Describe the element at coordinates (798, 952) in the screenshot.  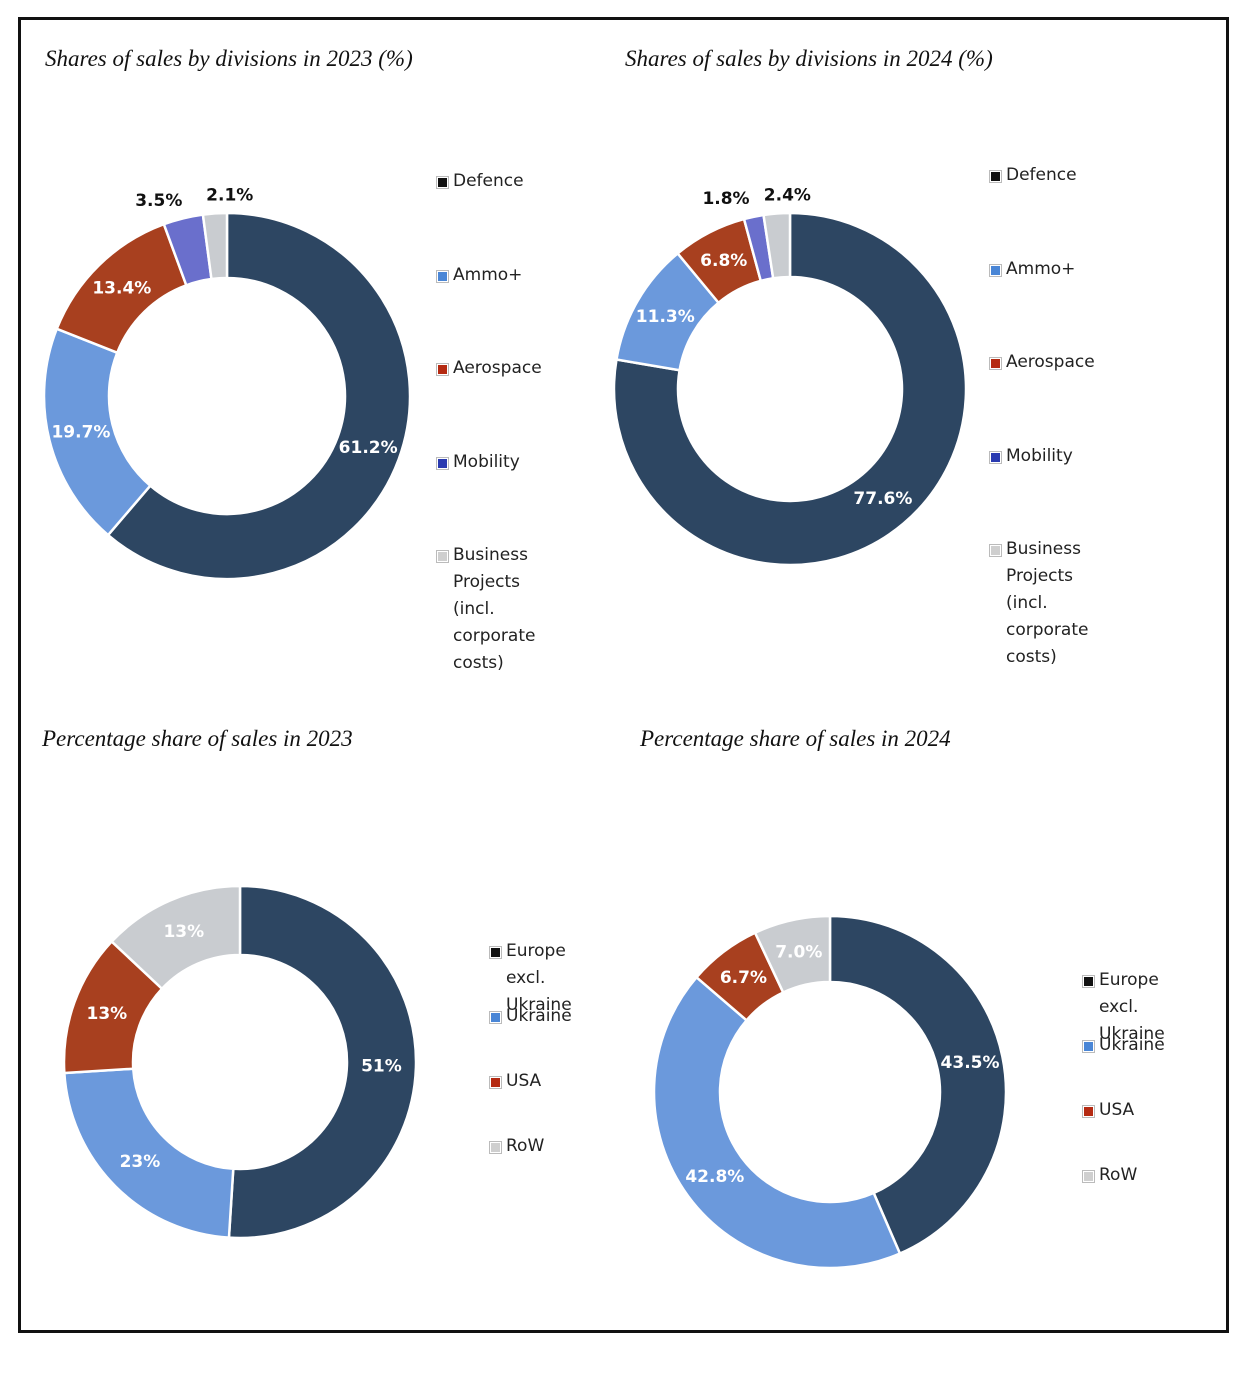
I see `data-label-row: 7.0%` at that location.